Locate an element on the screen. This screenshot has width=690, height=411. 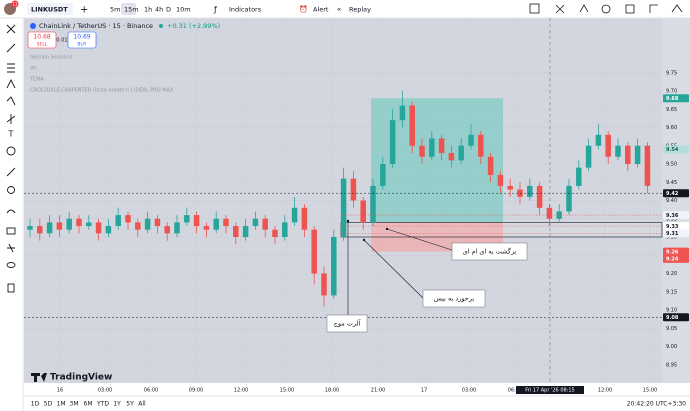
toolbar-right-icons is located at coordinates (606, 8).